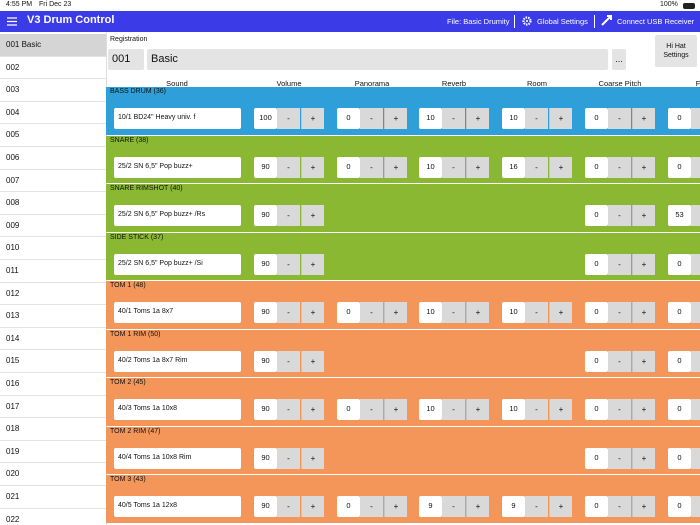 The width and height of the screenshot is (700, 525). I want to click on usb-icon, so click(606, 20).